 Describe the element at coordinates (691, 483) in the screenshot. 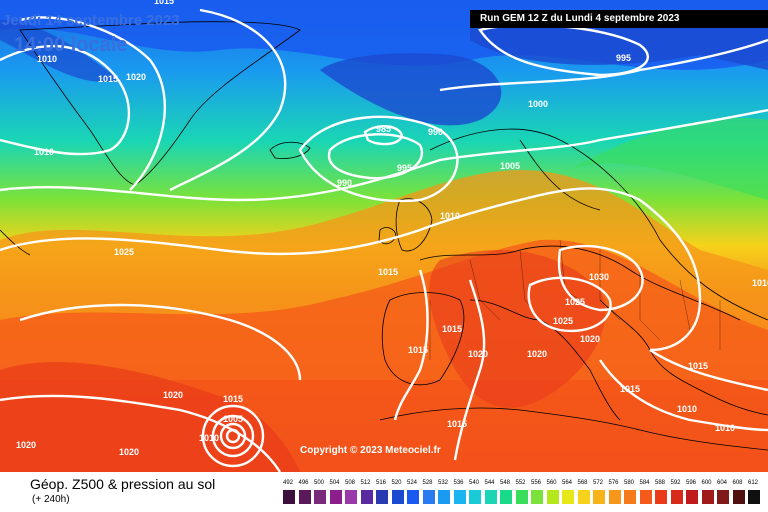

I see `scale-label: 596` at that location.